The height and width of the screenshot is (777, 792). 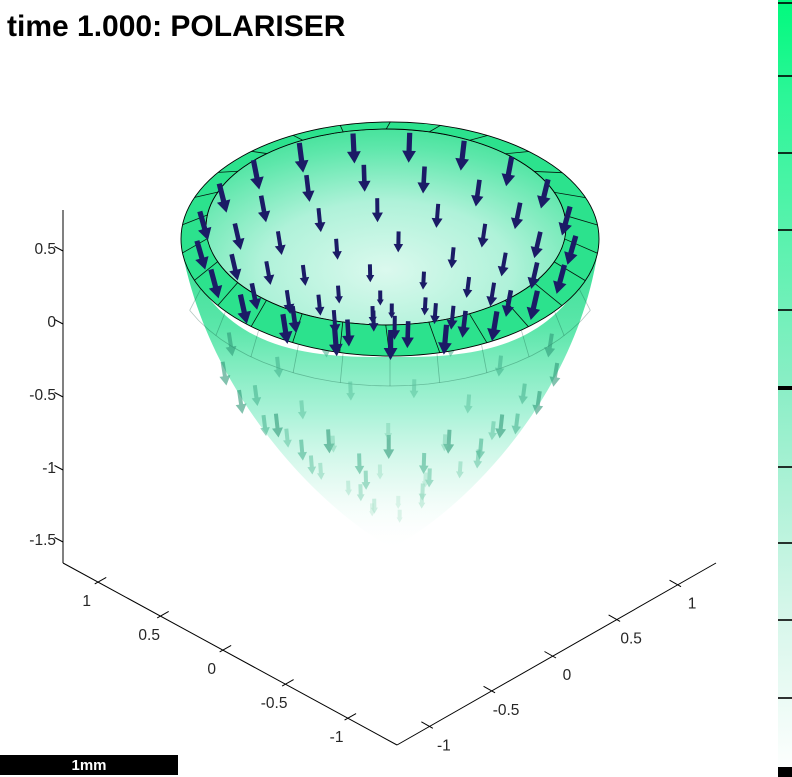 What do you see at coordinates (506, 710) in the screenshot?
I see `axis-tick-label: -0.5` at bounding box center [506, 710].